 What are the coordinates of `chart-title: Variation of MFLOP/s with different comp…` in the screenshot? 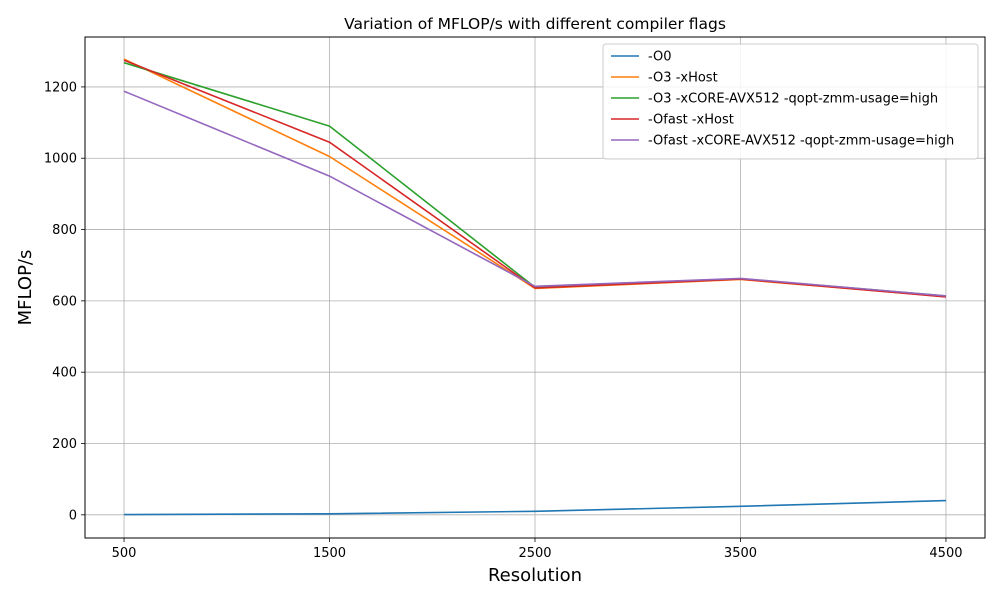 It's located at (535, 24).